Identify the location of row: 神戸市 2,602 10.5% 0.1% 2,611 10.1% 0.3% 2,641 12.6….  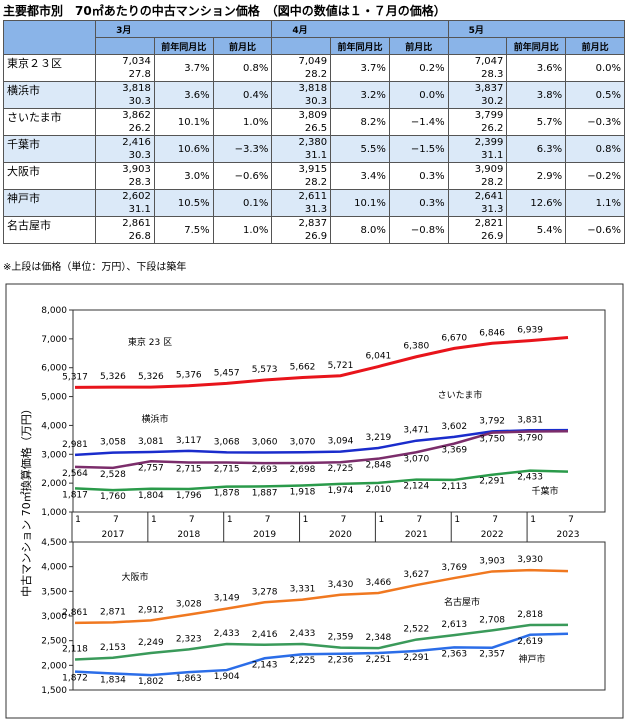
(313, 203).